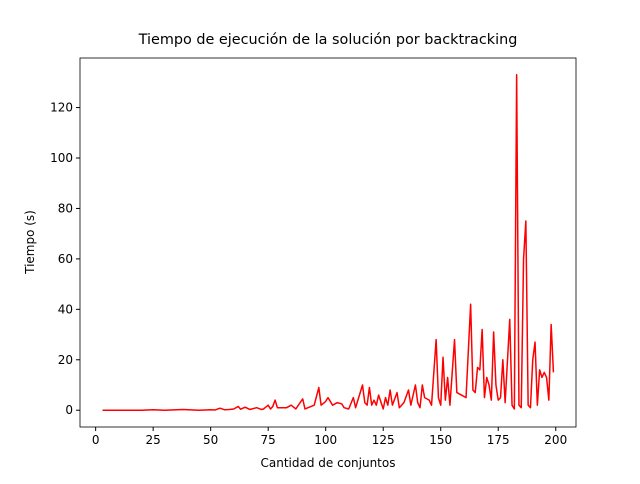 This screenshot has height=484, width=640. Describe the element at coordinates (96, 440) in the screenshot. I see `x-tick-label: 0` at that location.